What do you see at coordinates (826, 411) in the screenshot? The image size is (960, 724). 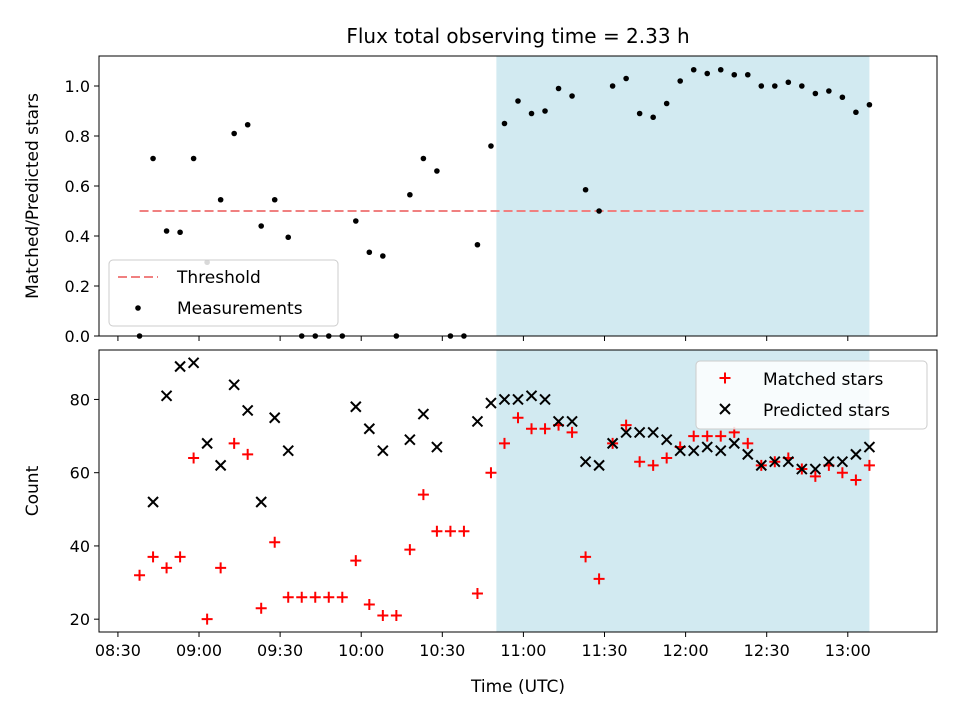 I see `legend-predicted-label: Predicted stars` at bounding box center [826, 411].